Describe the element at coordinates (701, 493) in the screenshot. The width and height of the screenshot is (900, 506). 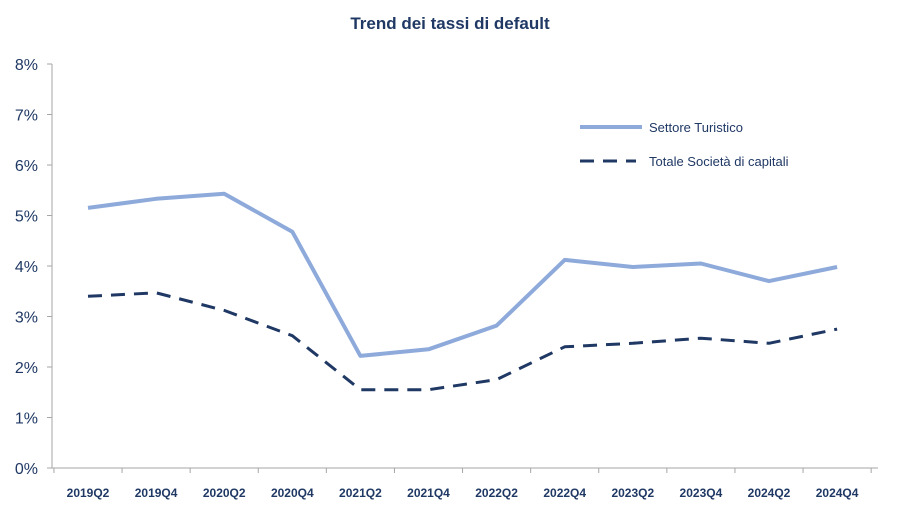
I see `x-tick-label: 2023Q4` at that location.